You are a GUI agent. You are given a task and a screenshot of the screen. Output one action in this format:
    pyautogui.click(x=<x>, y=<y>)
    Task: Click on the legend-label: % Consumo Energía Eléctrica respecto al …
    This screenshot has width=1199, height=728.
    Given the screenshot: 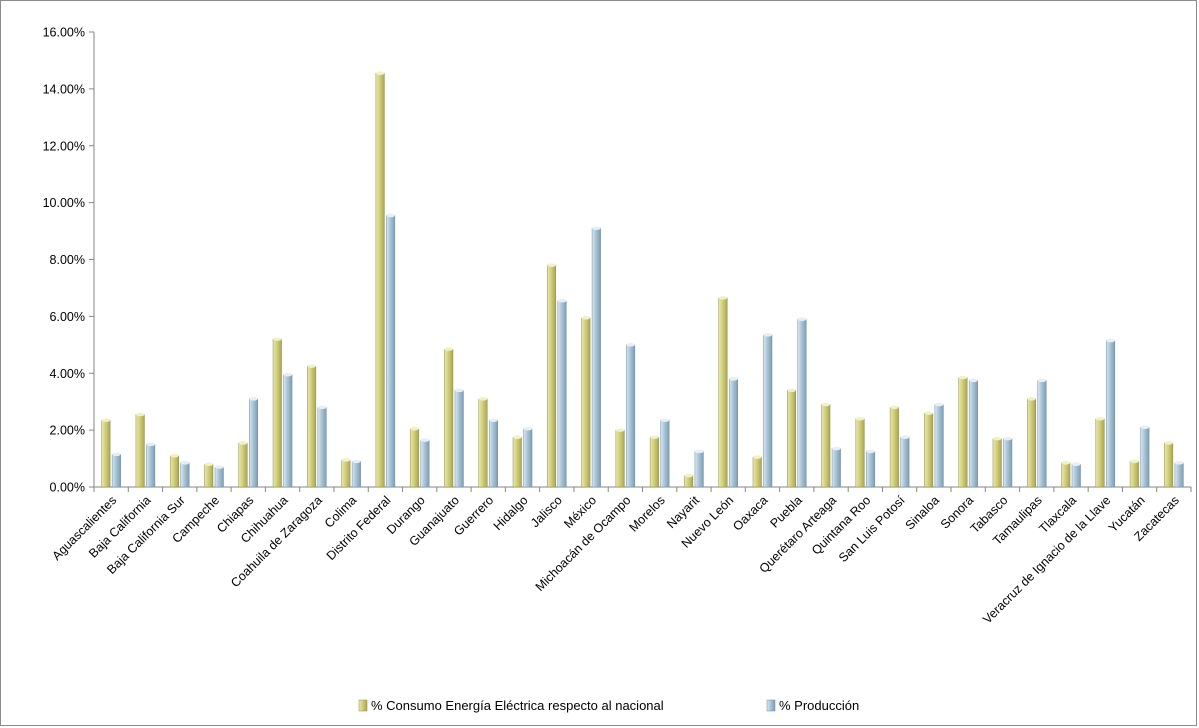 What is the action you would take?
    pyautogui.click(x=517, y=705)
    